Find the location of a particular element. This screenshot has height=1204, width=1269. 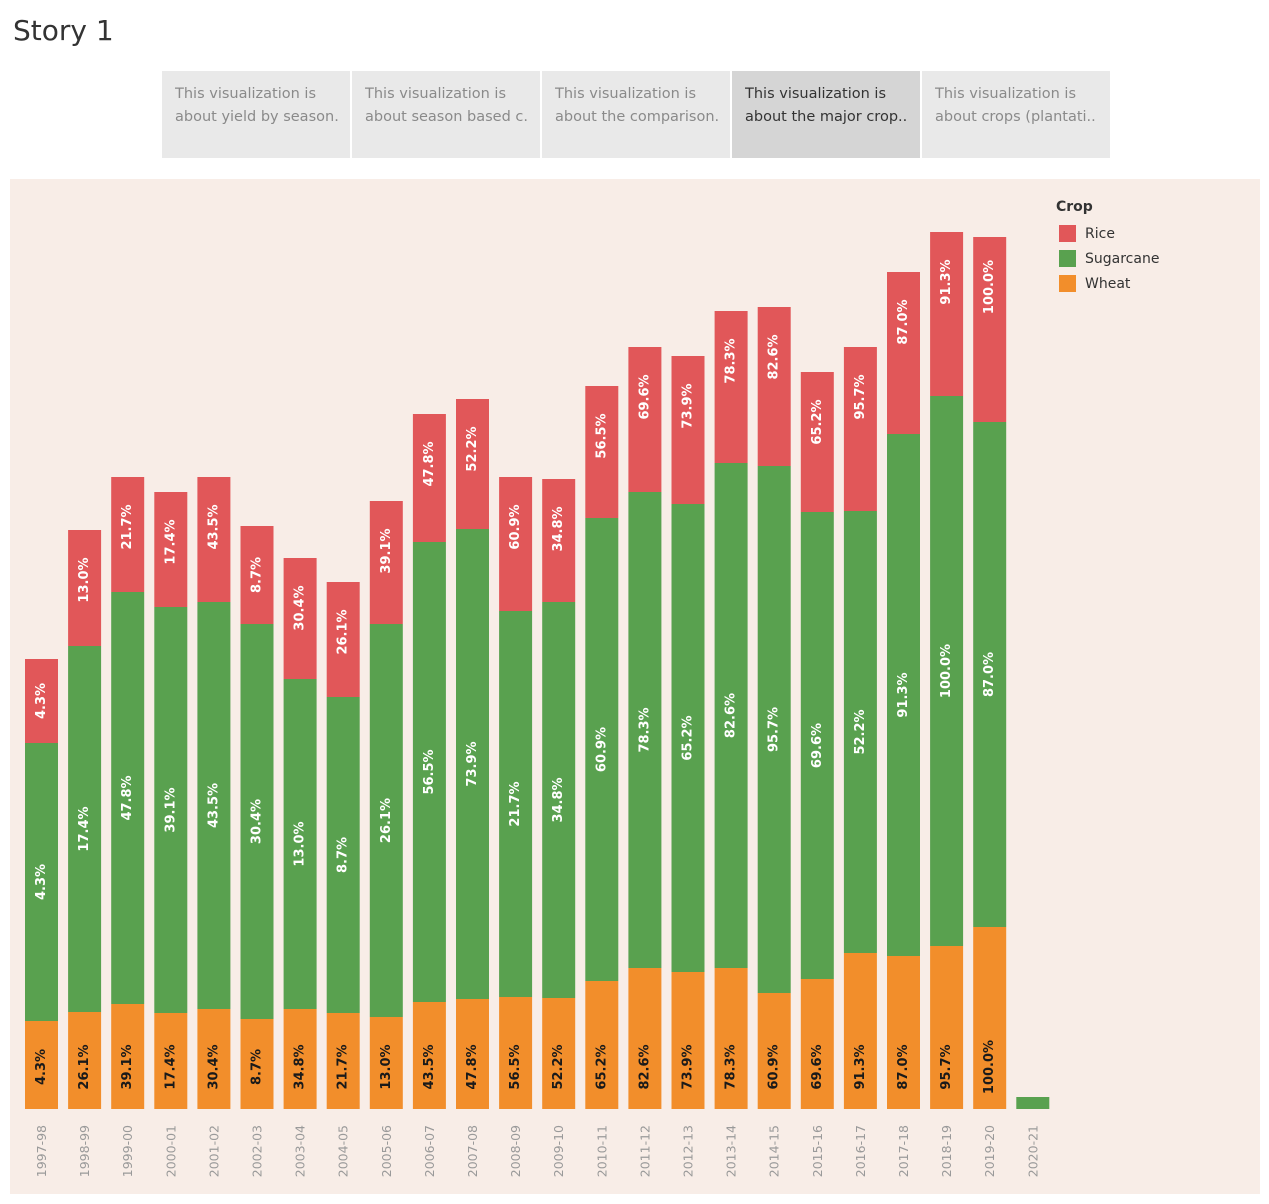

data-label: 13.0% is located at coordinates (386, 1066).